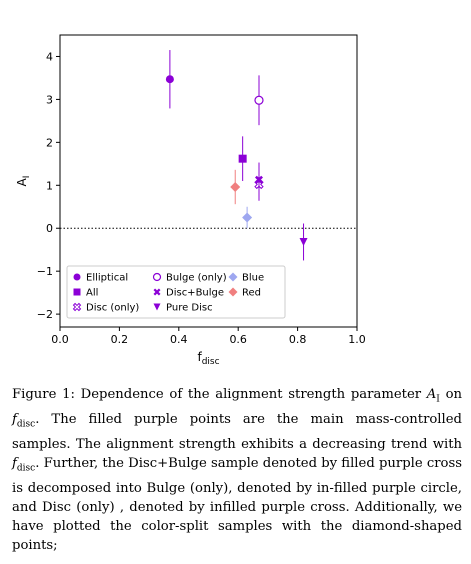 Image resolution: width=471 pixels, height=564 pixels. Describe the element at coordinates (60, 339) in the screenshot. I see `x-tick-label: 0.0` at that location.